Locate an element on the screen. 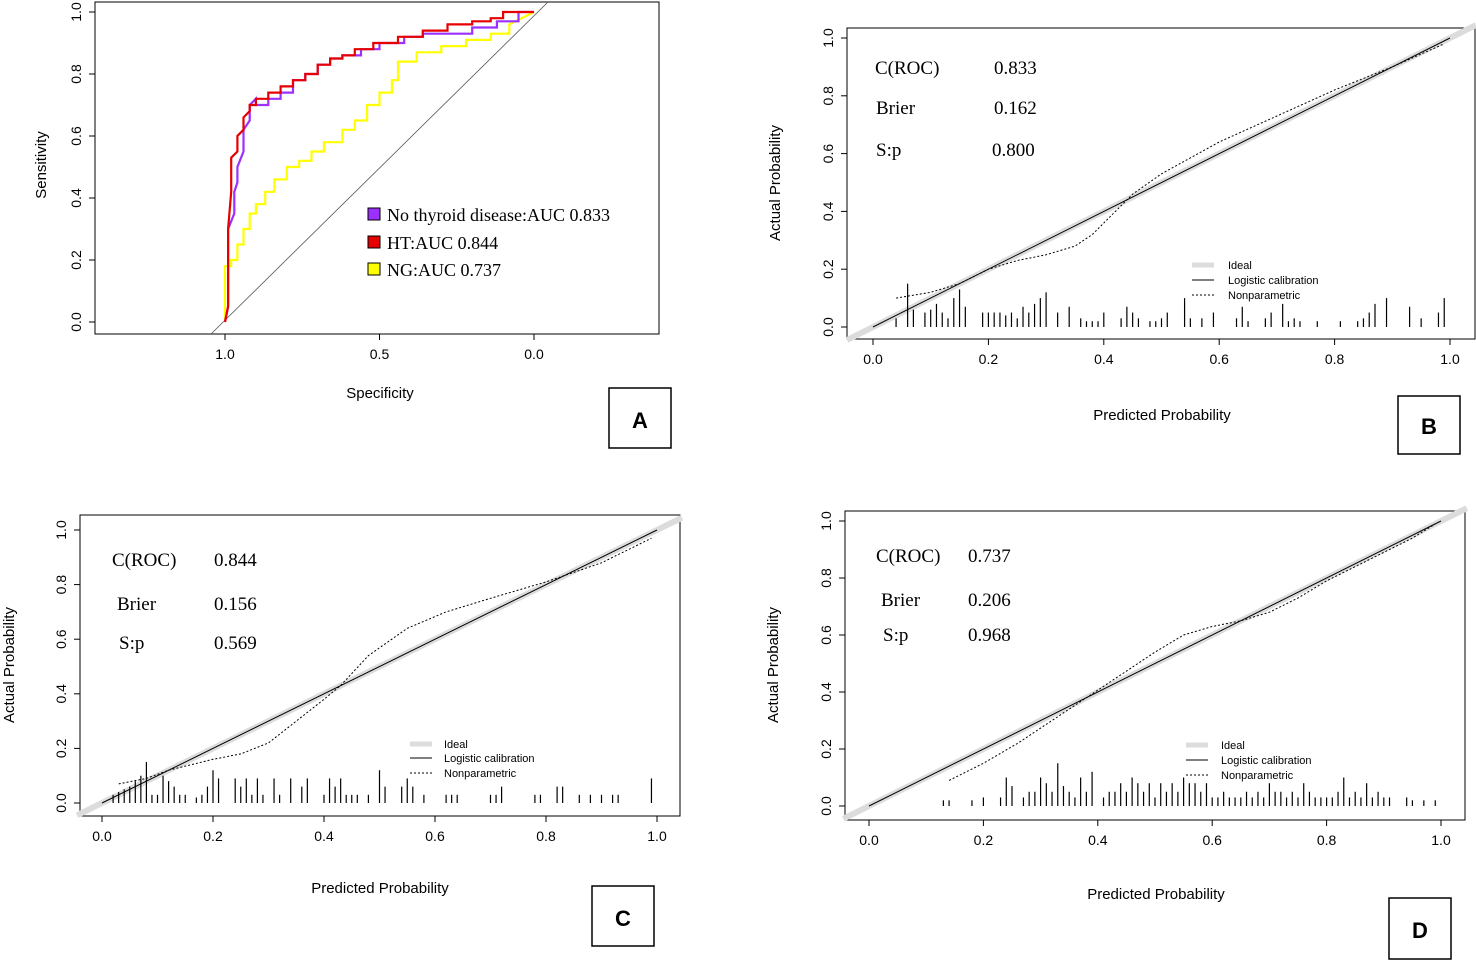 This screenshot has height=963, width=1476. panel-a-label-box is located at coordinates (640, 418).